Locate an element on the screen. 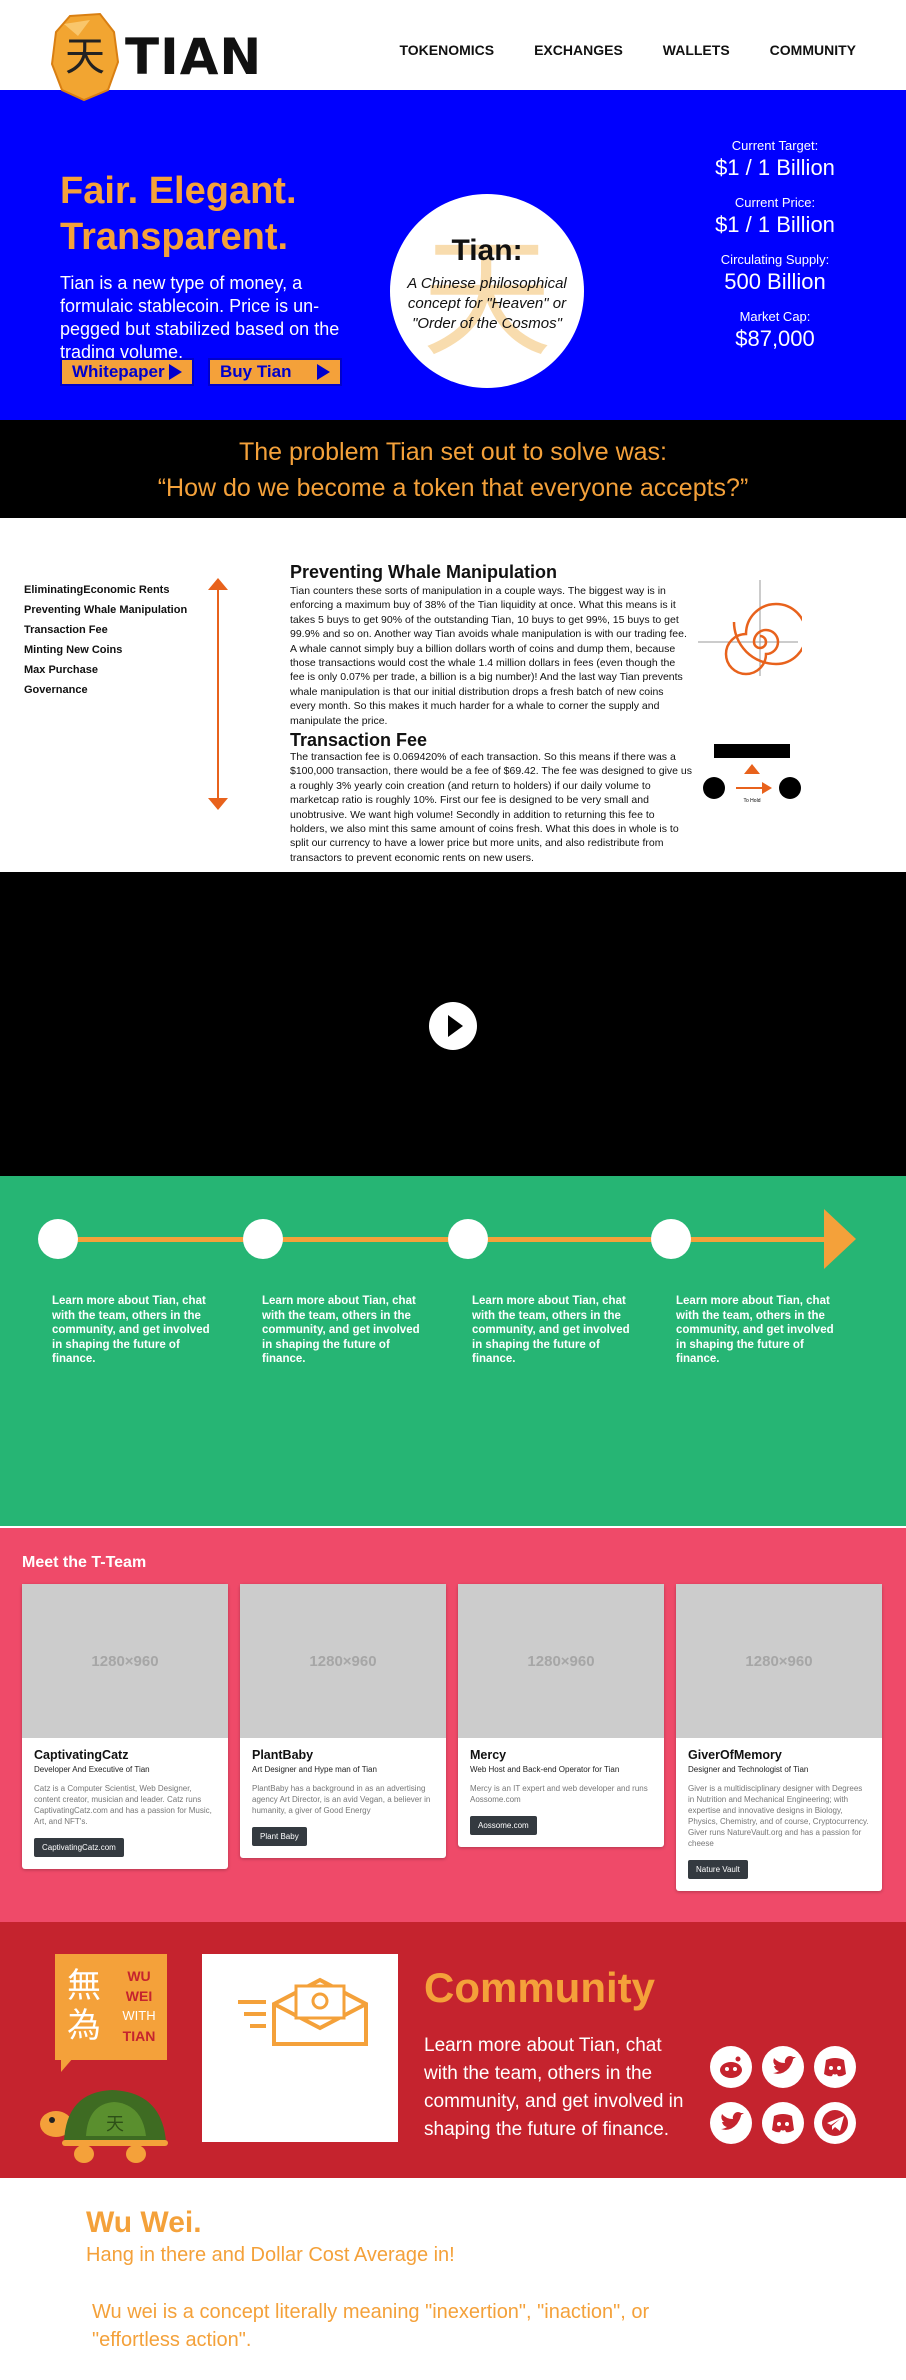 This screenshot has width=906, height=2380. problem-line-1: The problem Tian set out to solve was: is located at coordinates (453, 452).